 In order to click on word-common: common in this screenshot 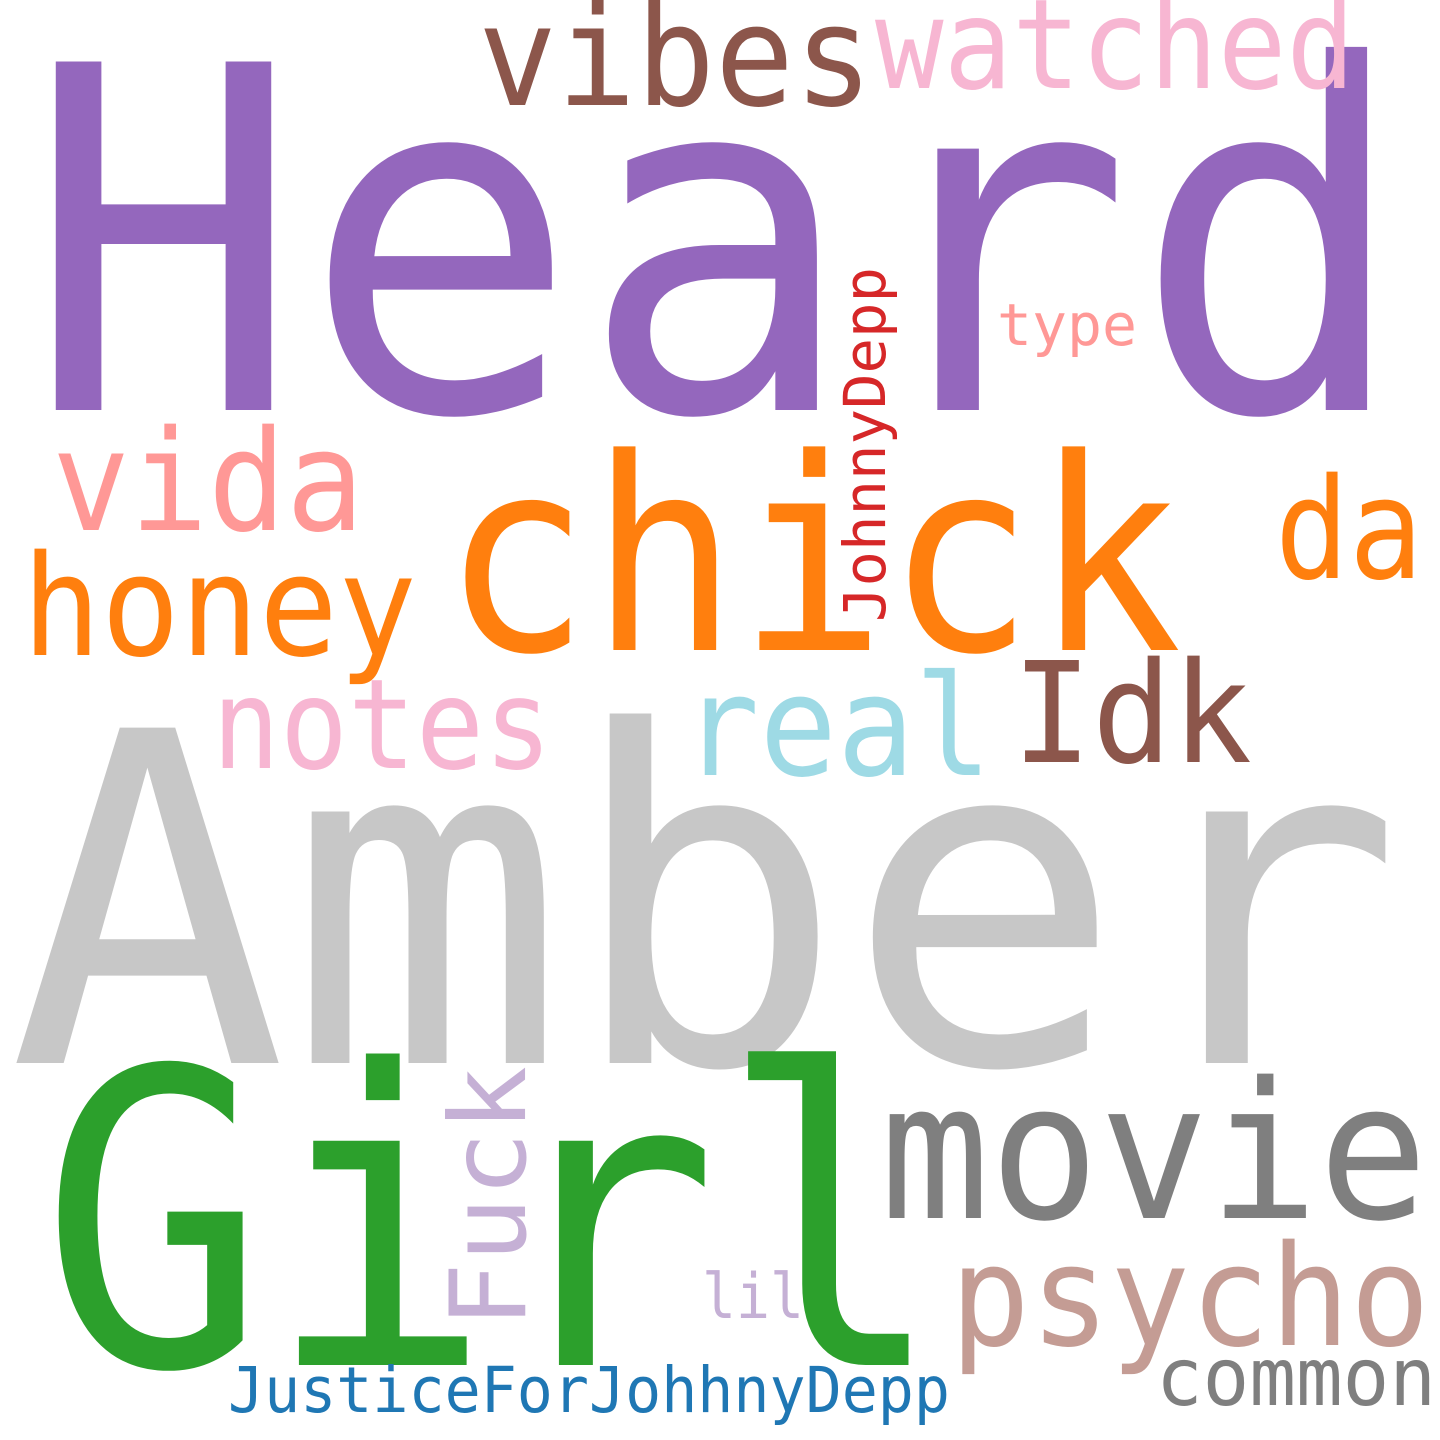, I will do `click(1296, 1377)`.